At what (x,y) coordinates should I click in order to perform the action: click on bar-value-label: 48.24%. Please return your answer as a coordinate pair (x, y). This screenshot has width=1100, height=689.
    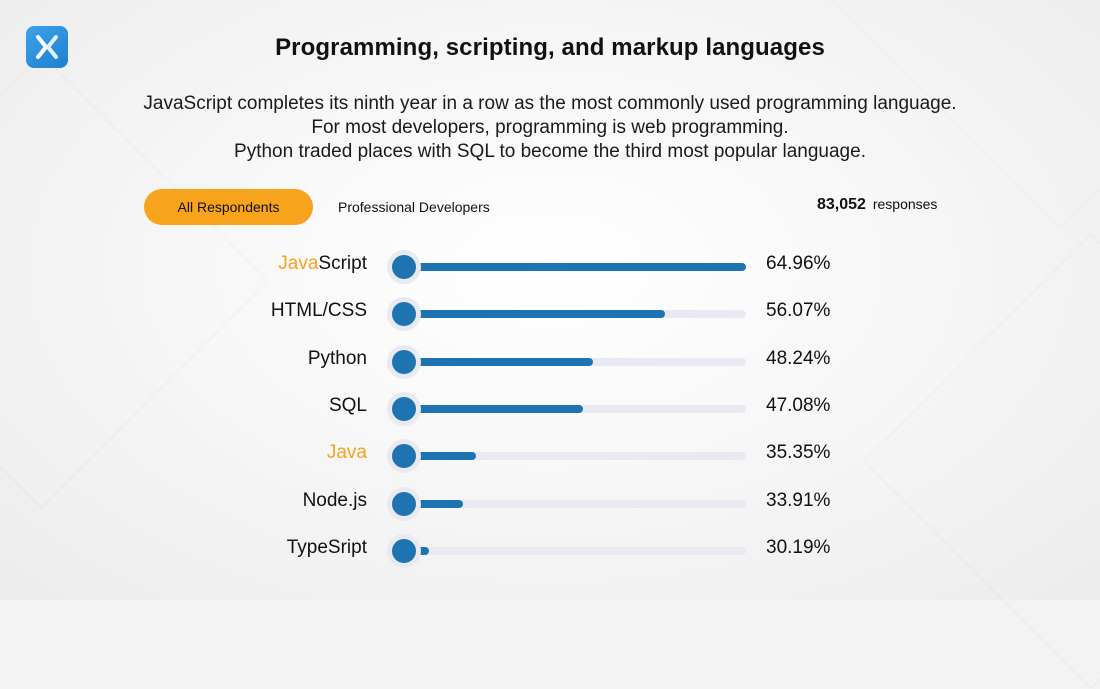
    Looking at the image, I should click on (798, 358).